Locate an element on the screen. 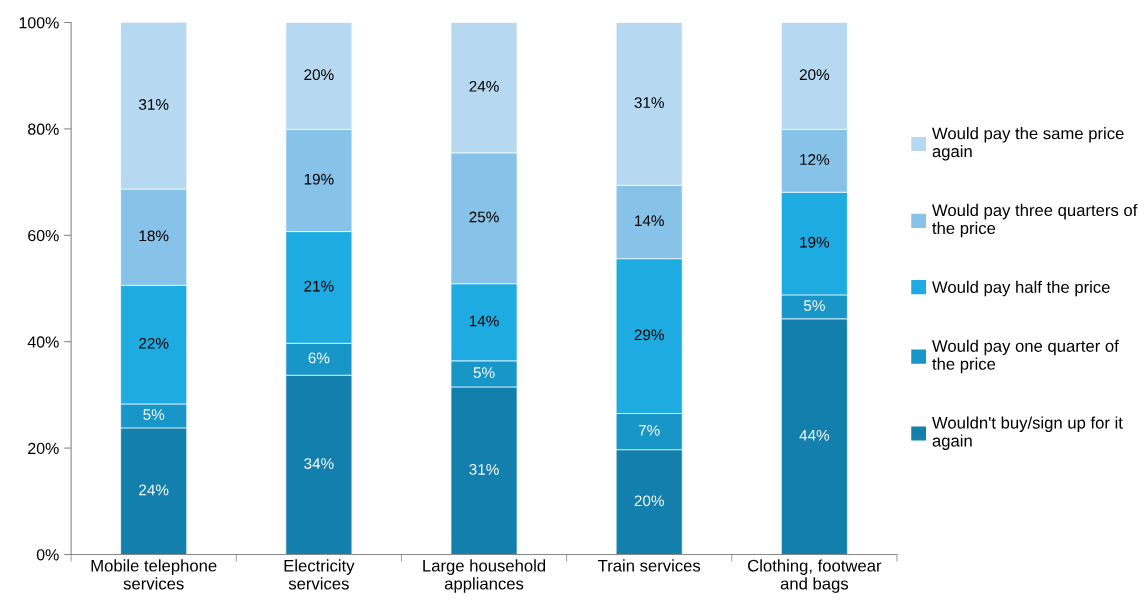 The image size is (1147, 608). legend-label: Would pay three quarters of the price is located at coordinates (1035, 220).